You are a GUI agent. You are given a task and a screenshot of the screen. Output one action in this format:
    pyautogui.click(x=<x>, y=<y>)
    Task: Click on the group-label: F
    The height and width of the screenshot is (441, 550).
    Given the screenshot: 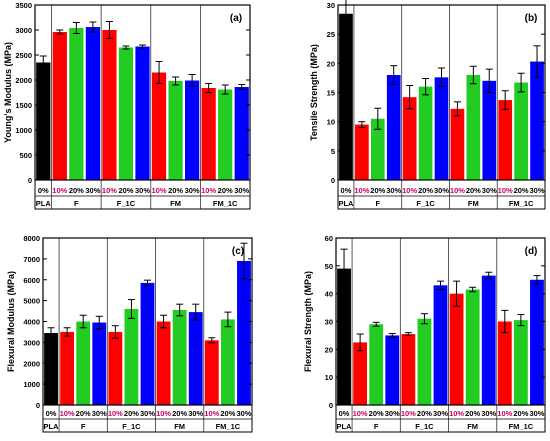 What is the action you would take?
    pyautogui.click(x=76, y=203)
    